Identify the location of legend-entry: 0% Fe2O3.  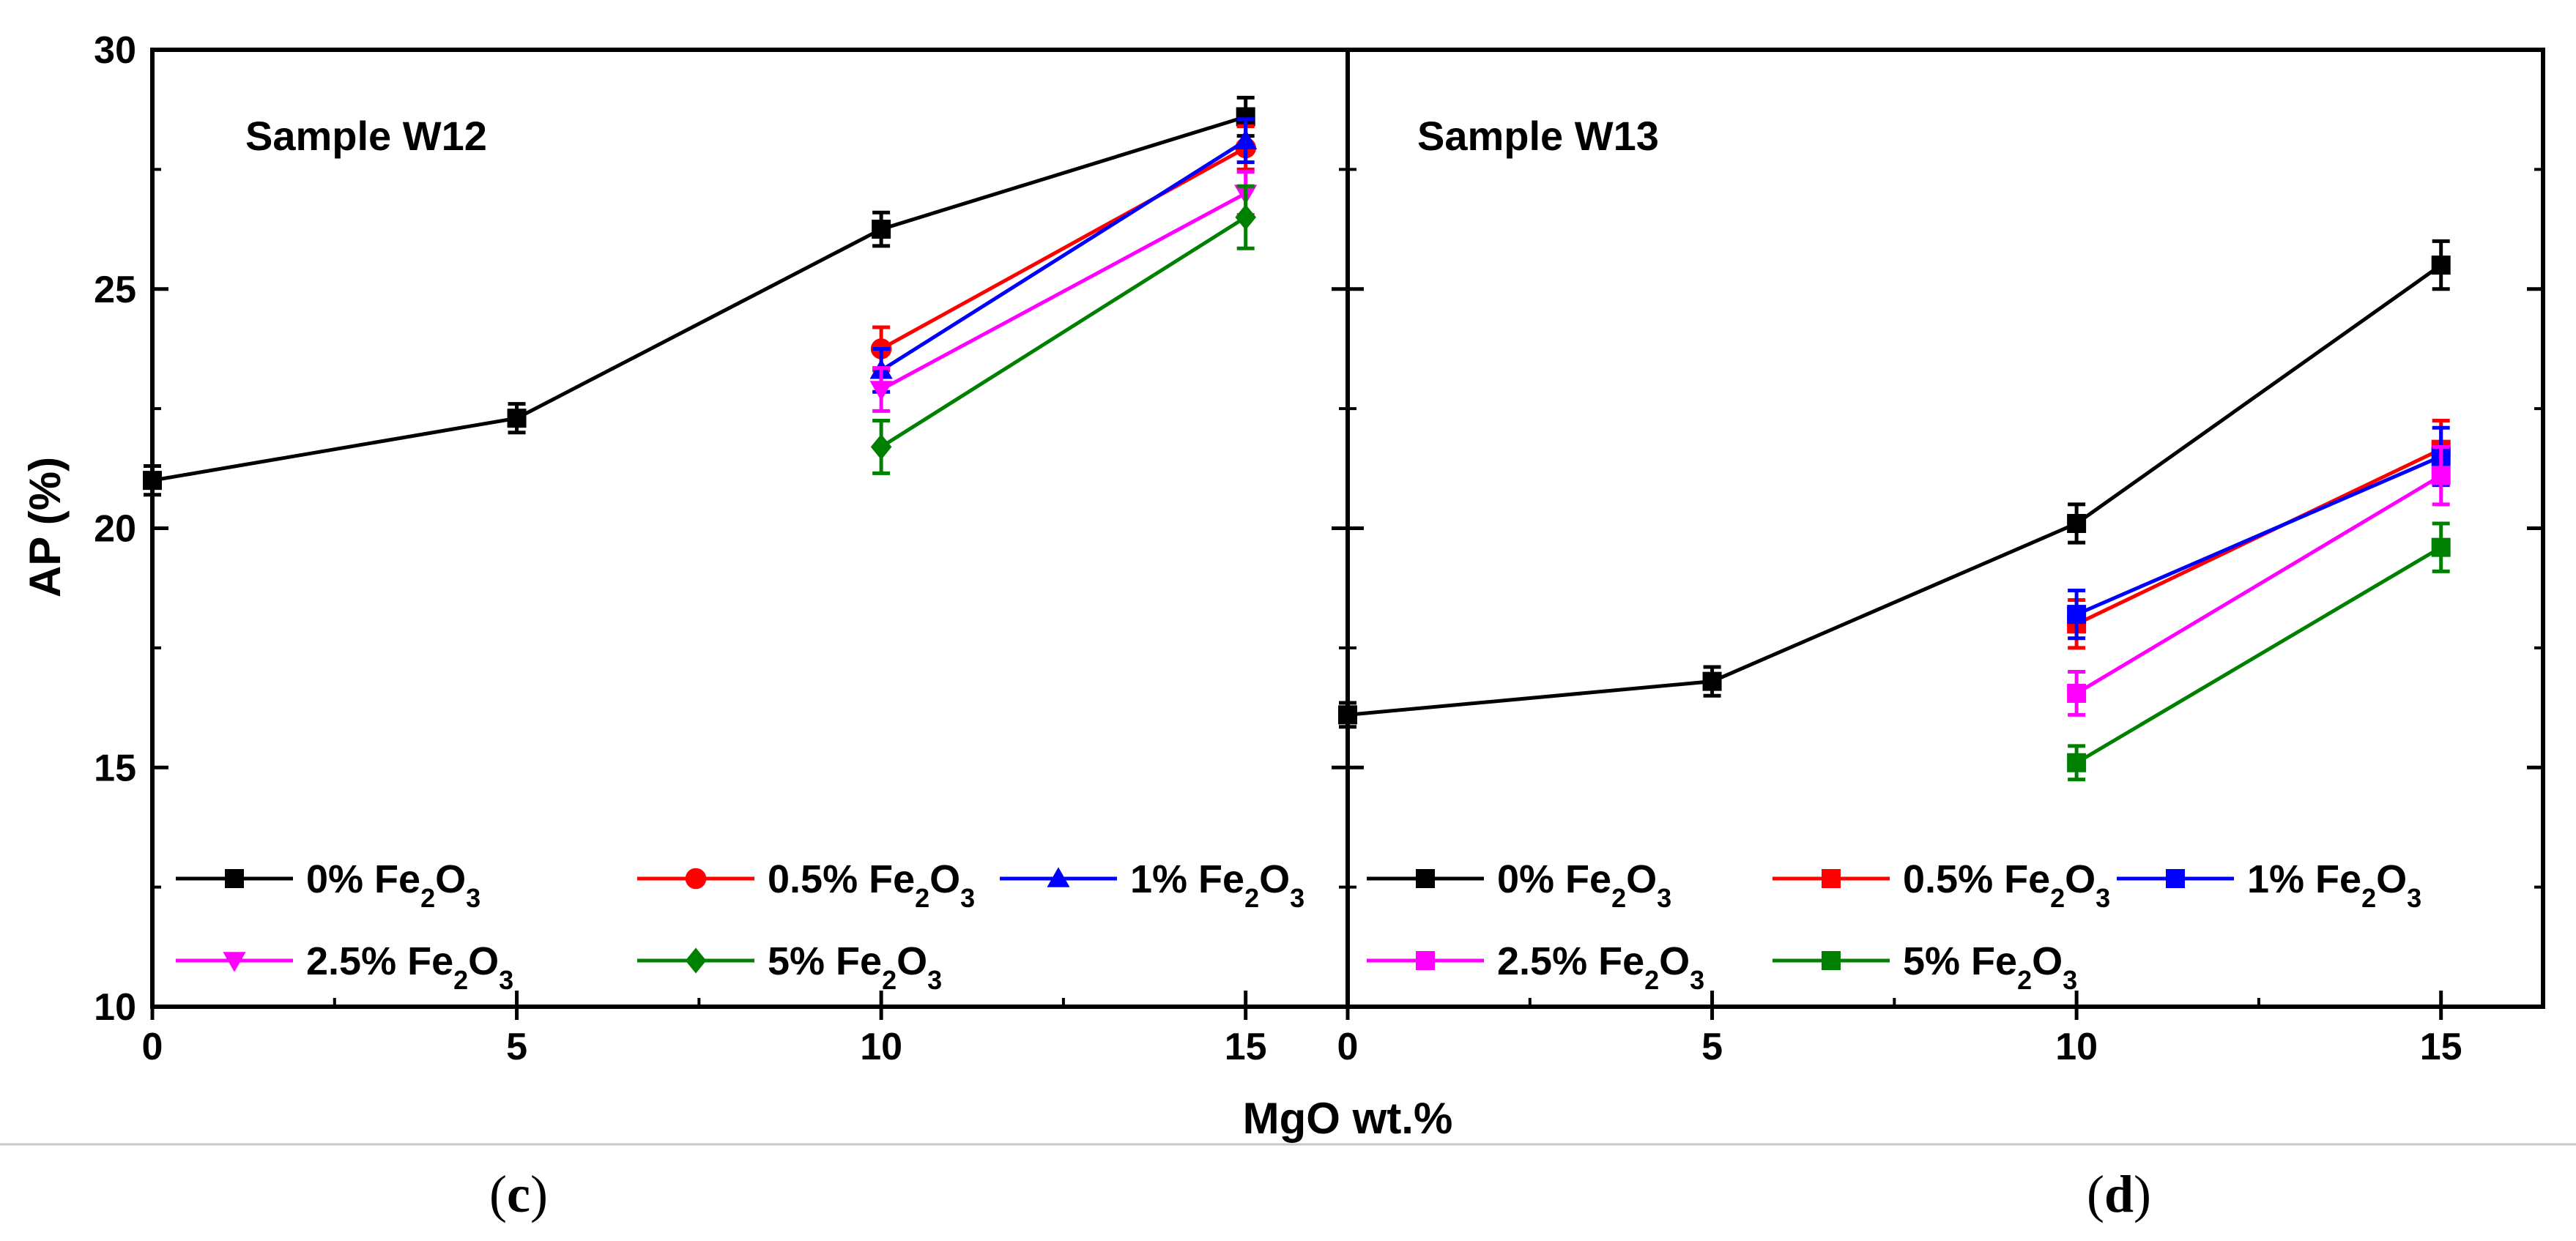
(328, 885).